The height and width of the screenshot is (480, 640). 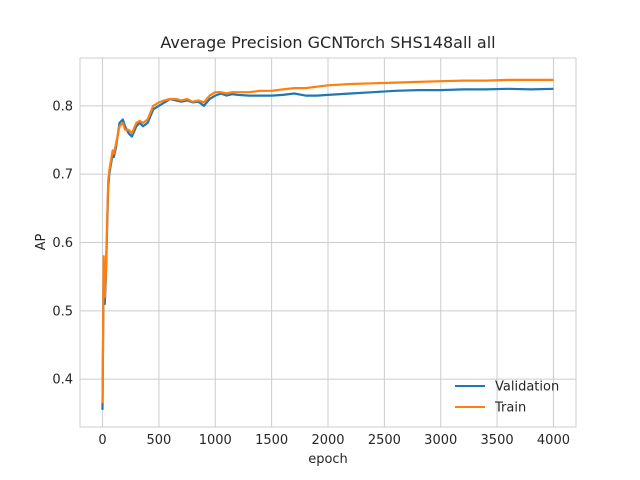 I want to click on chart-title: Average Precision GCNTorch SHS148all all, so click(x=327, y=42).